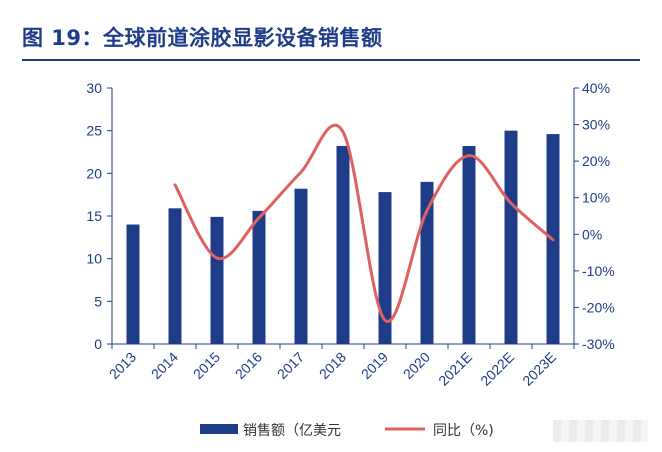 This screenshot has height=452, width=662. What do you see at coordinates (290, 365) in the screenshot?
I see `x-tick-label: 2017` at bounding box center [290, 365].